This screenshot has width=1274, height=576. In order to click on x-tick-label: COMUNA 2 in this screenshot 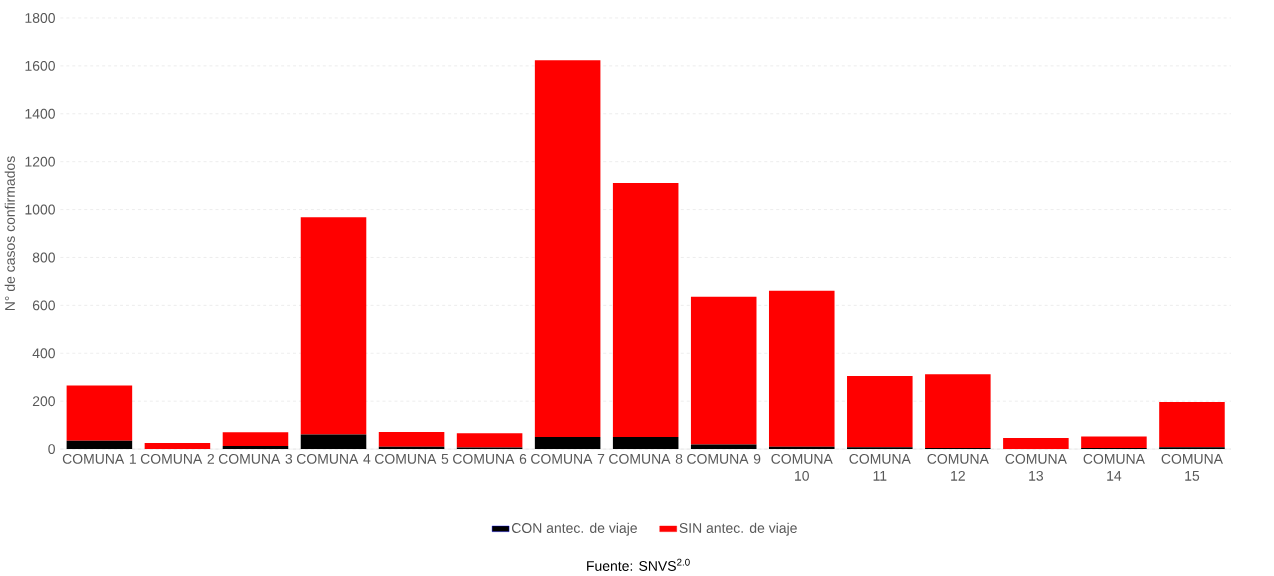, I will do `click(177, 459)`.